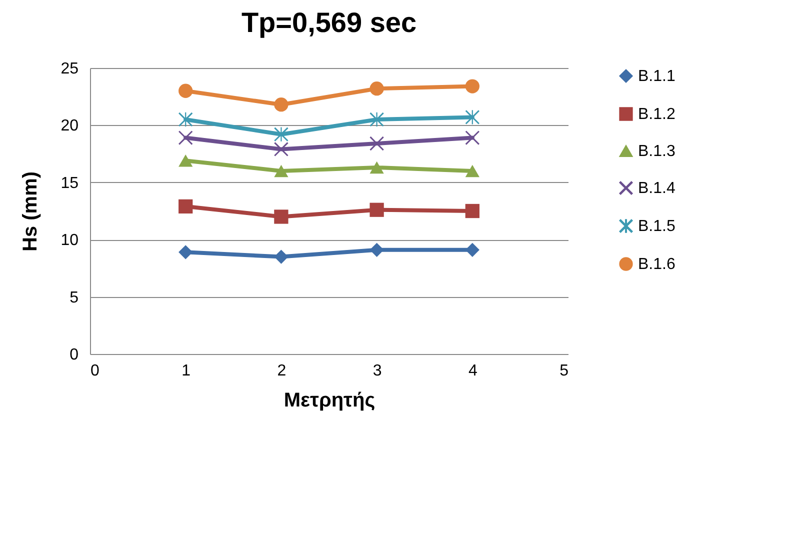 This screenshot has width=795, height=535. What do you see at coordinates (95, 371) in the screenshot?
I see `x-tick-label: 0` at bounding box center [95, 371].